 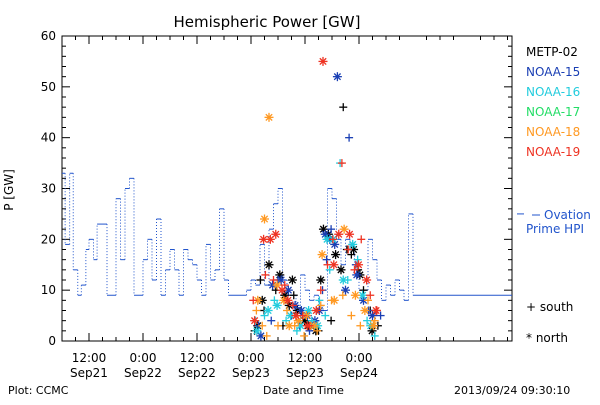 I want to click on footer-timestamp: 2013/09/24 09:30:10, so click(x=512, y=390).